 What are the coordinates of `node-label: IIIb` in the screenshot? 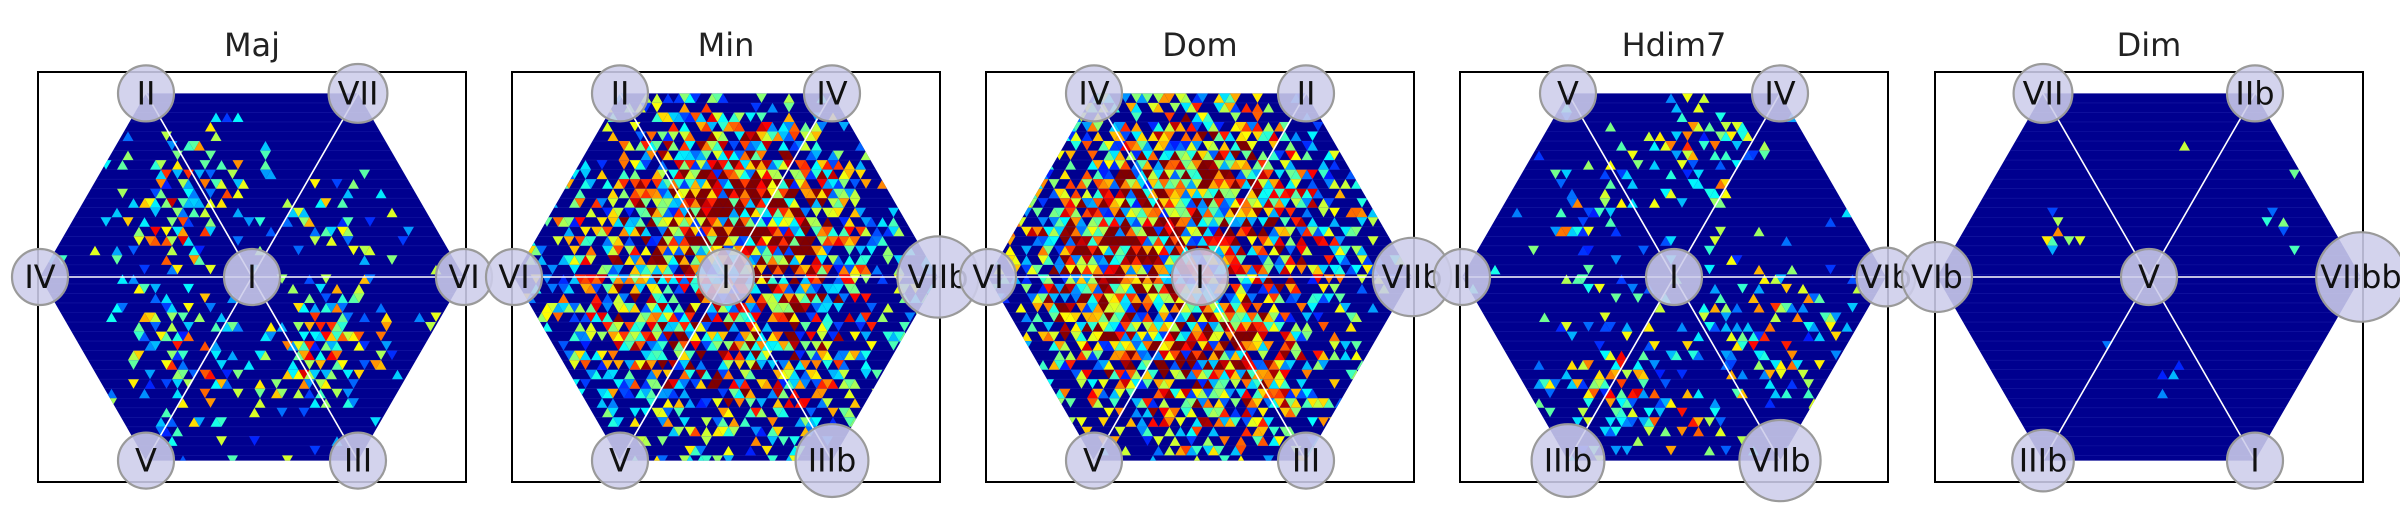 It's located at (1568, 461).